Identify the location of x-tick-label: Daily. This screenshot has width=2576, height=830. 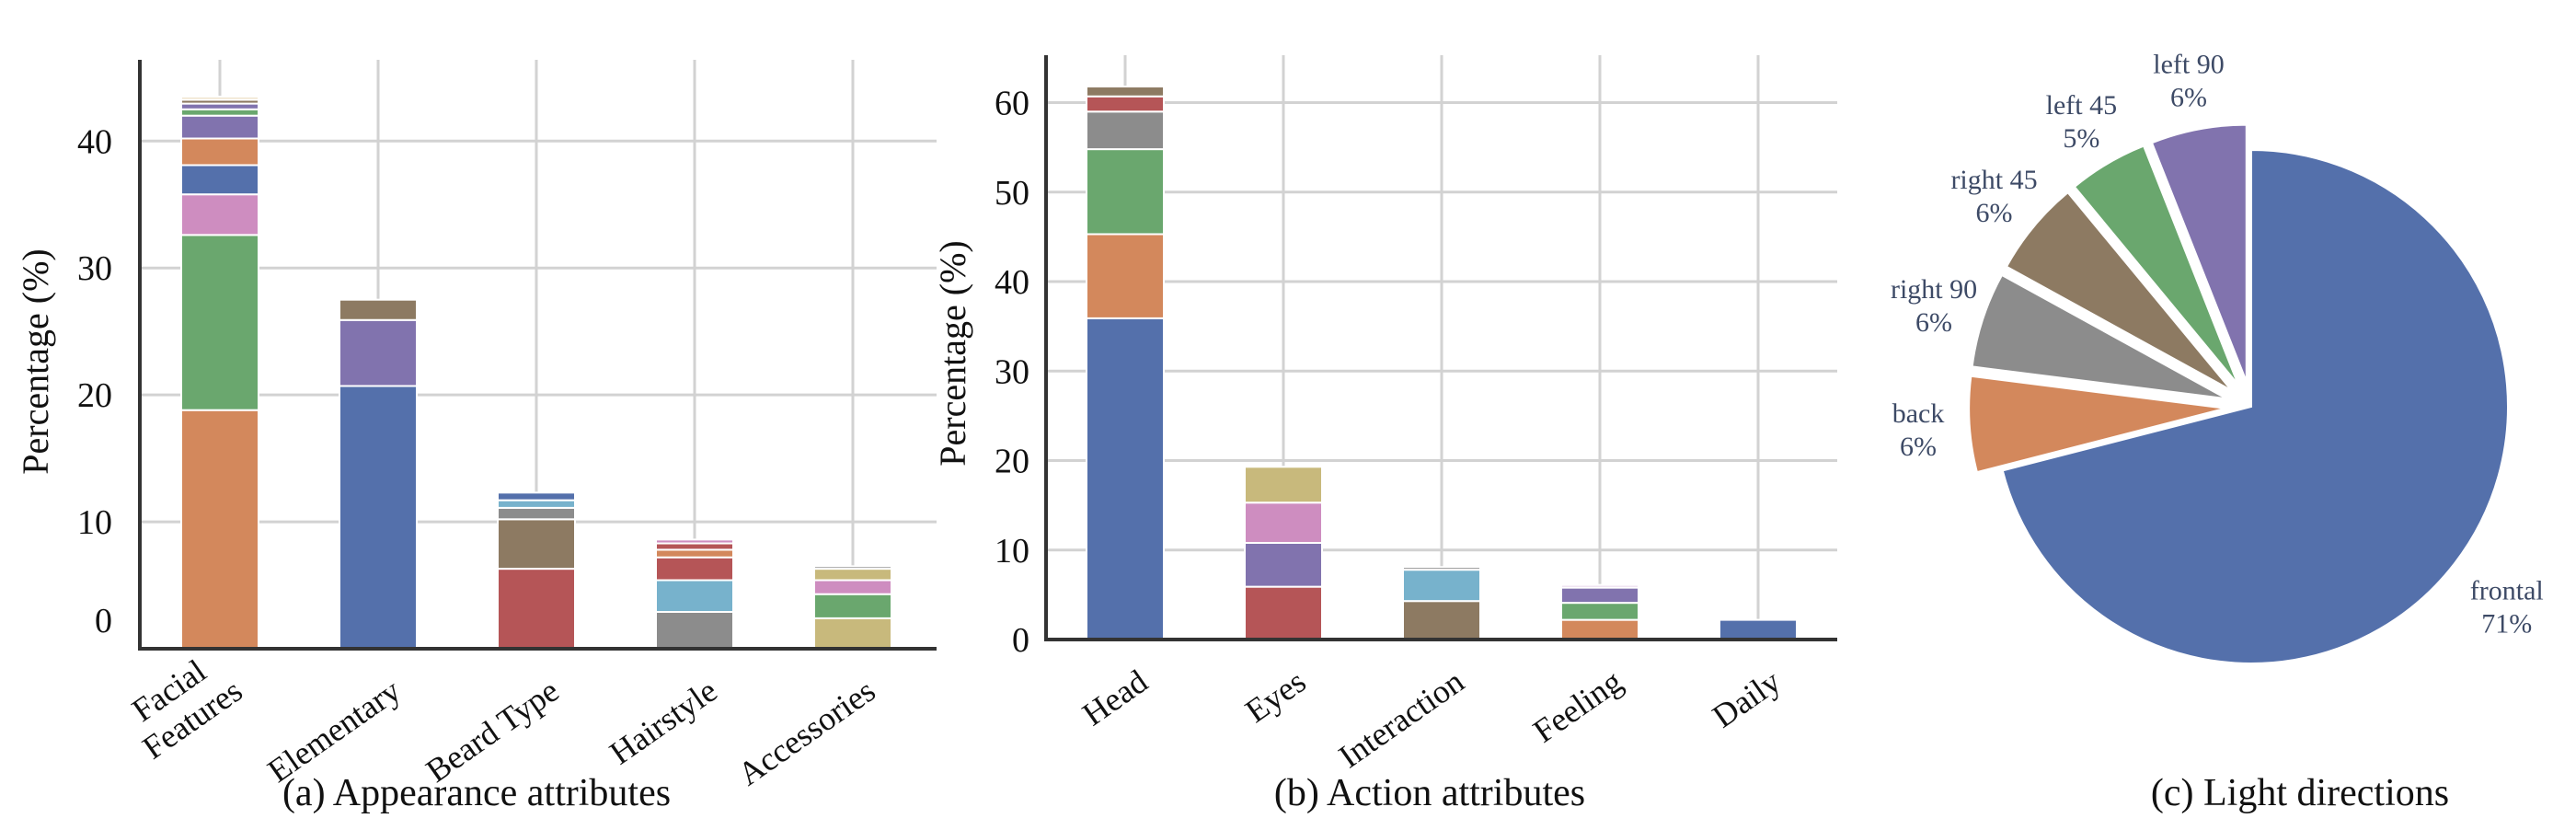
(1746, 699).